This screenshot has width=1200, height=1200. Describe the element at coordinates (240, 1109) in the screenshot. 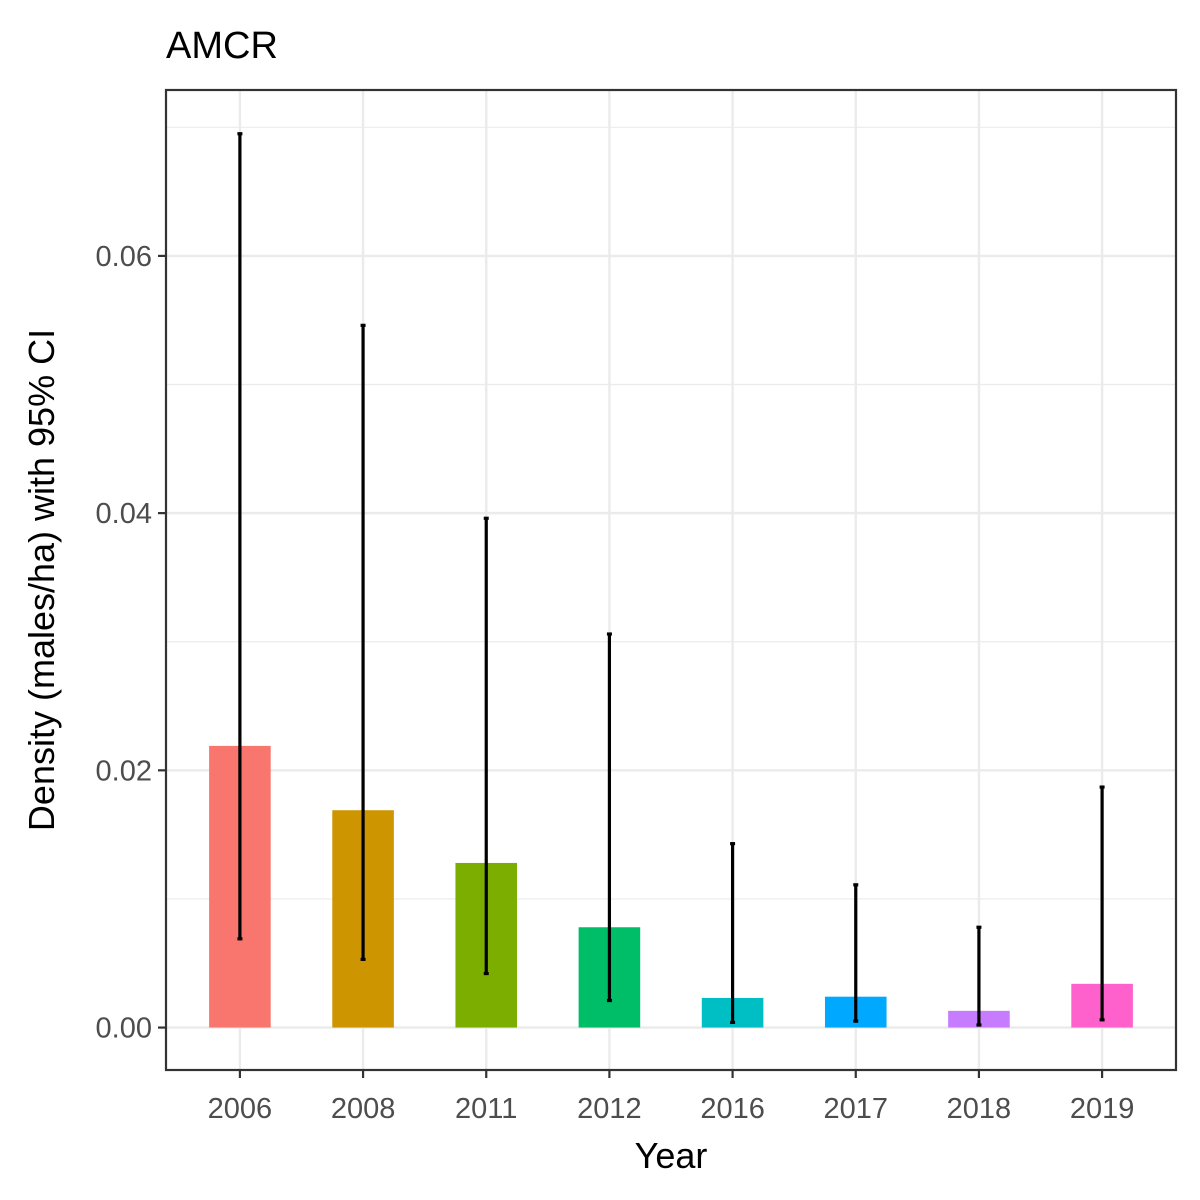

I see `x-tick-label: 2006` at that location.